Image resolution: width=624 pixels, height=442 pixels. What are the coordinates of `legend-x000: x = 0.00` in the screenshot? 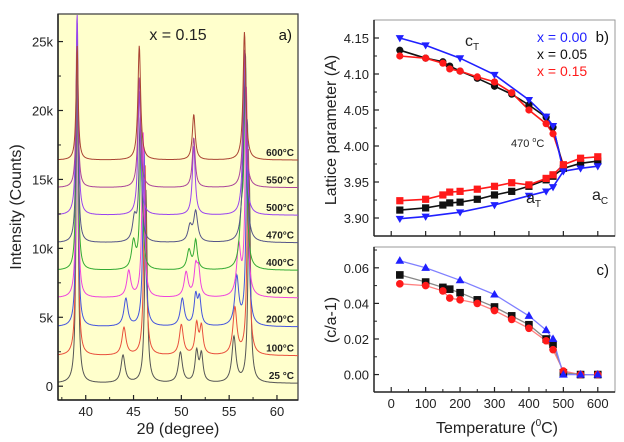 It's located at (562, 37).